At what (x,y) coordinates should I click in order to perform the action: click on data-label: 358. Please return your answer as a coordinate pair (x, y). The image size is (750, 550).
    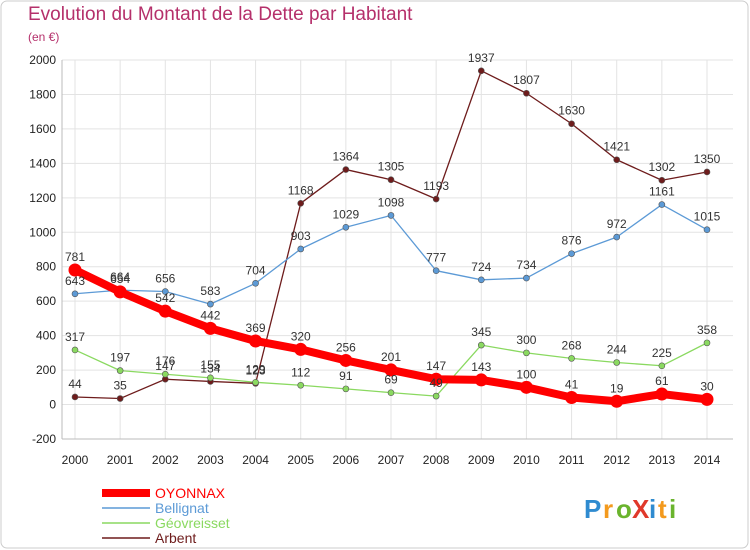
    Looking at the image, I should click on (707, 330).